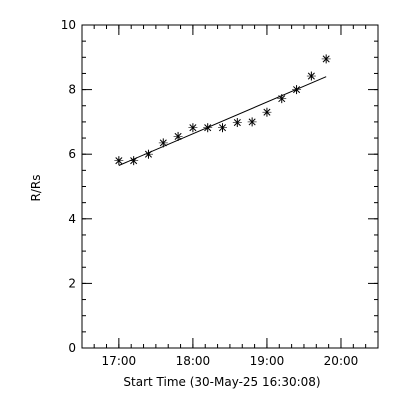  I want to click on y-tick-label: 4, so click(72, 219).